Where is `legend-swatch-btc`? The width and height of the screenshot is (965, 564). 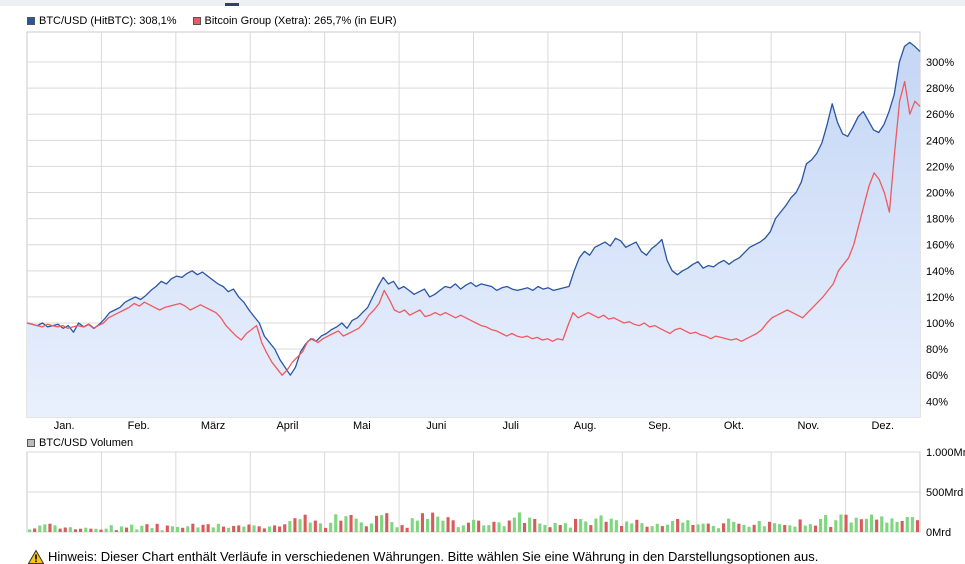
legend-swatch-btc is located at coordinates (31, 21).